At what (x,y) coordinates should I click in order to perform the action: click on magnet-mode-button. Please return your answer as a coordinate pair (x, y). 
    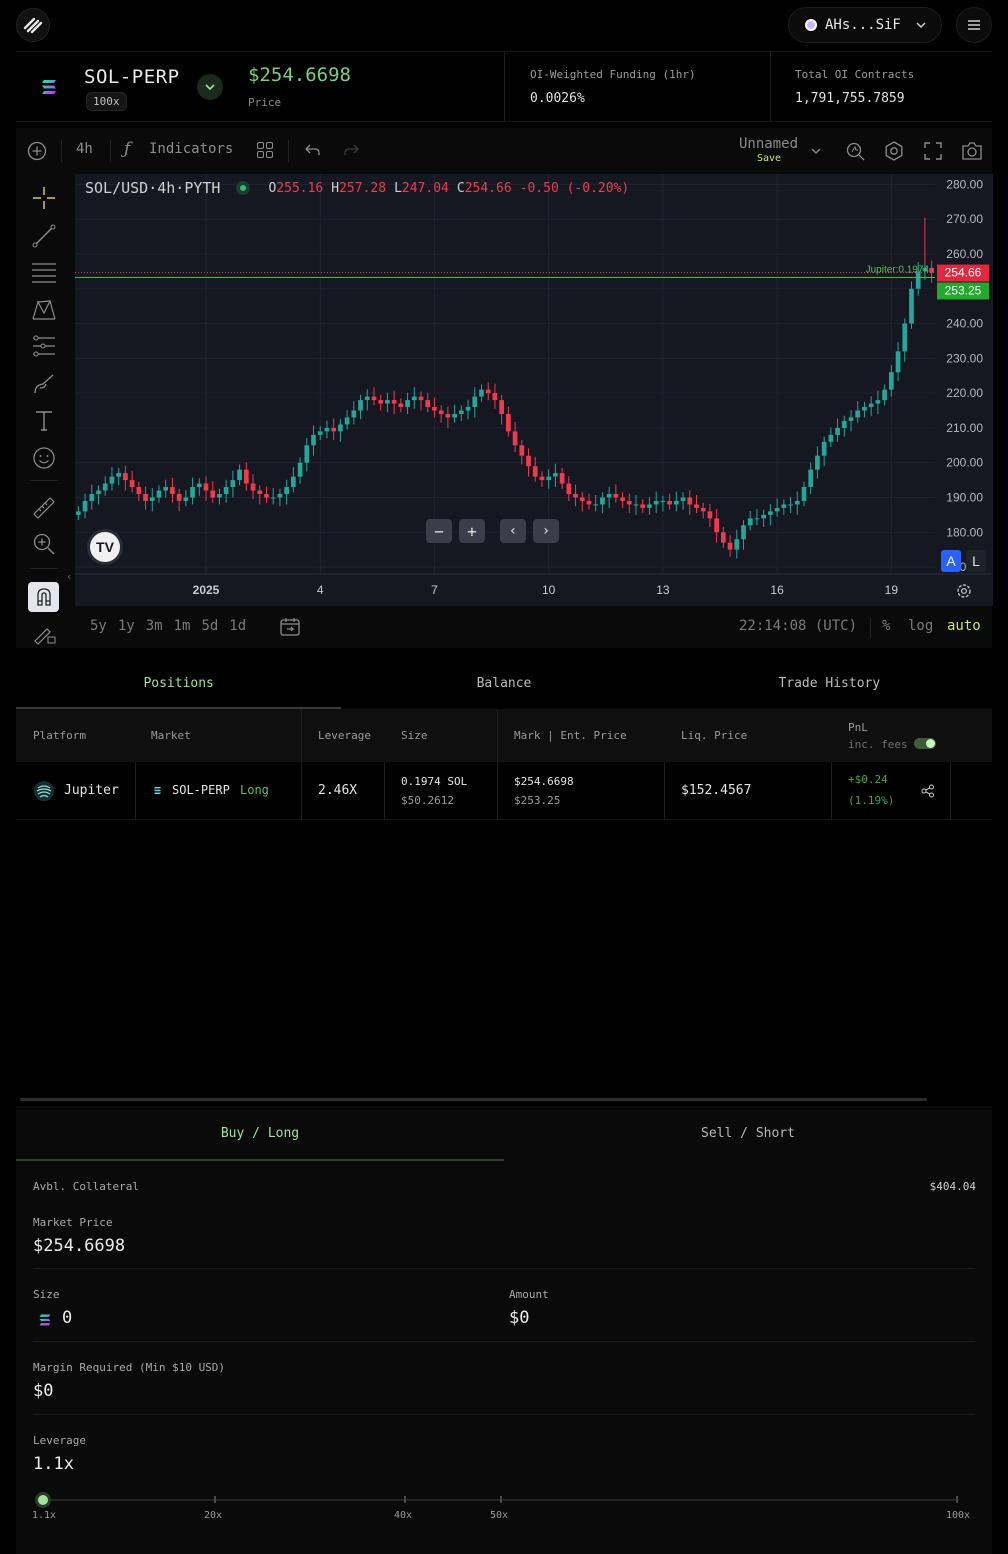
    Looking at the image, I should click on (43, 597).